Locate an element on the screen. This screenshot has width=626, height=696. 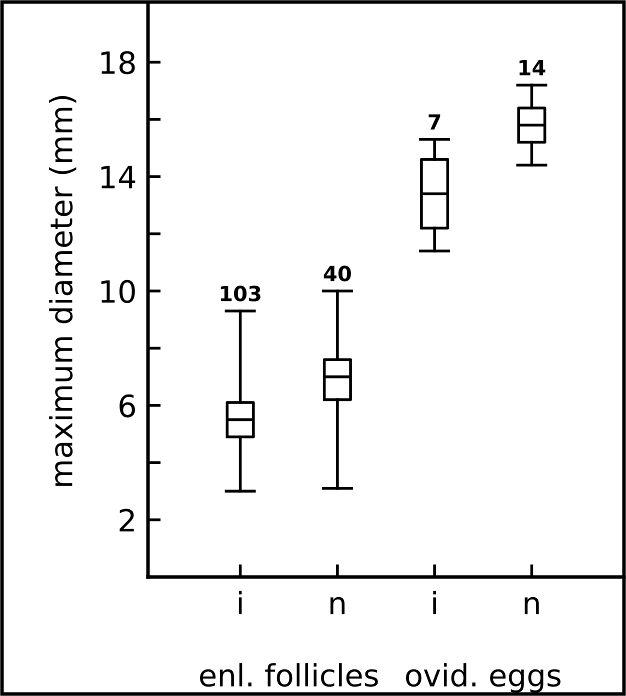
annotation: 40 is located at coordinates (337, 274).